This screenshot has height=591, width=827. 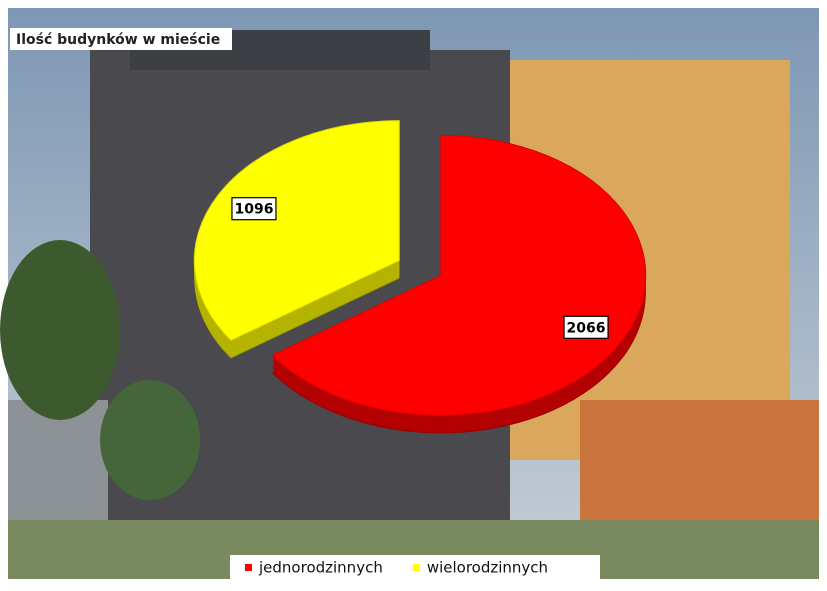 What do you see at coordinates (118, 40) in the screenshot?
I see `chart-title: Ilość budynków w mieście` at bounding box center [118, 40].